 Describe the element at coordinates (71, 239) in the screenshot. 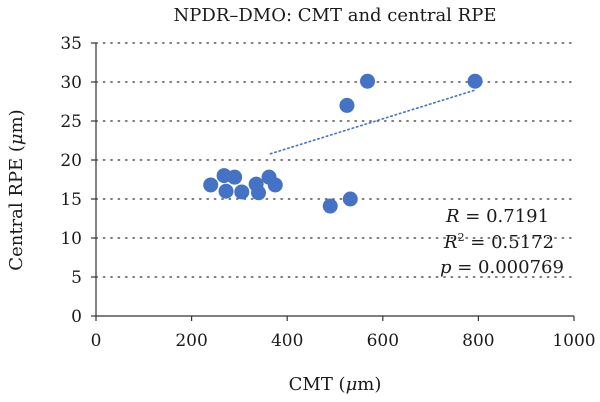

I see `y-tick-label: 10` at that location.